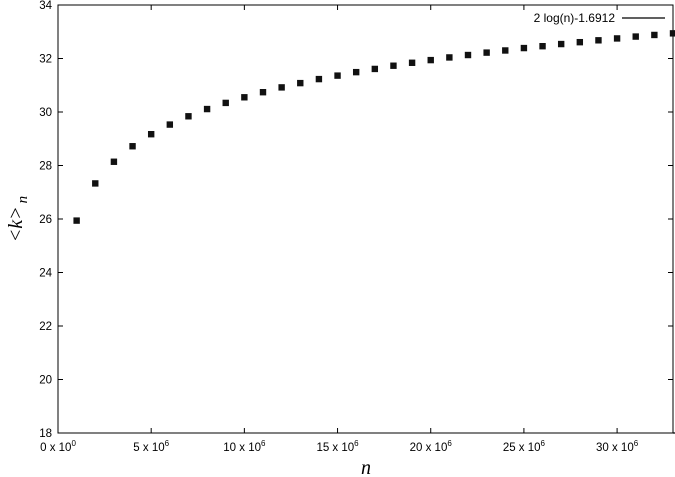 The width and height of the screenshot is (675, 477). I want to click on x-tick-mantissa: 5, so click(136, 448).